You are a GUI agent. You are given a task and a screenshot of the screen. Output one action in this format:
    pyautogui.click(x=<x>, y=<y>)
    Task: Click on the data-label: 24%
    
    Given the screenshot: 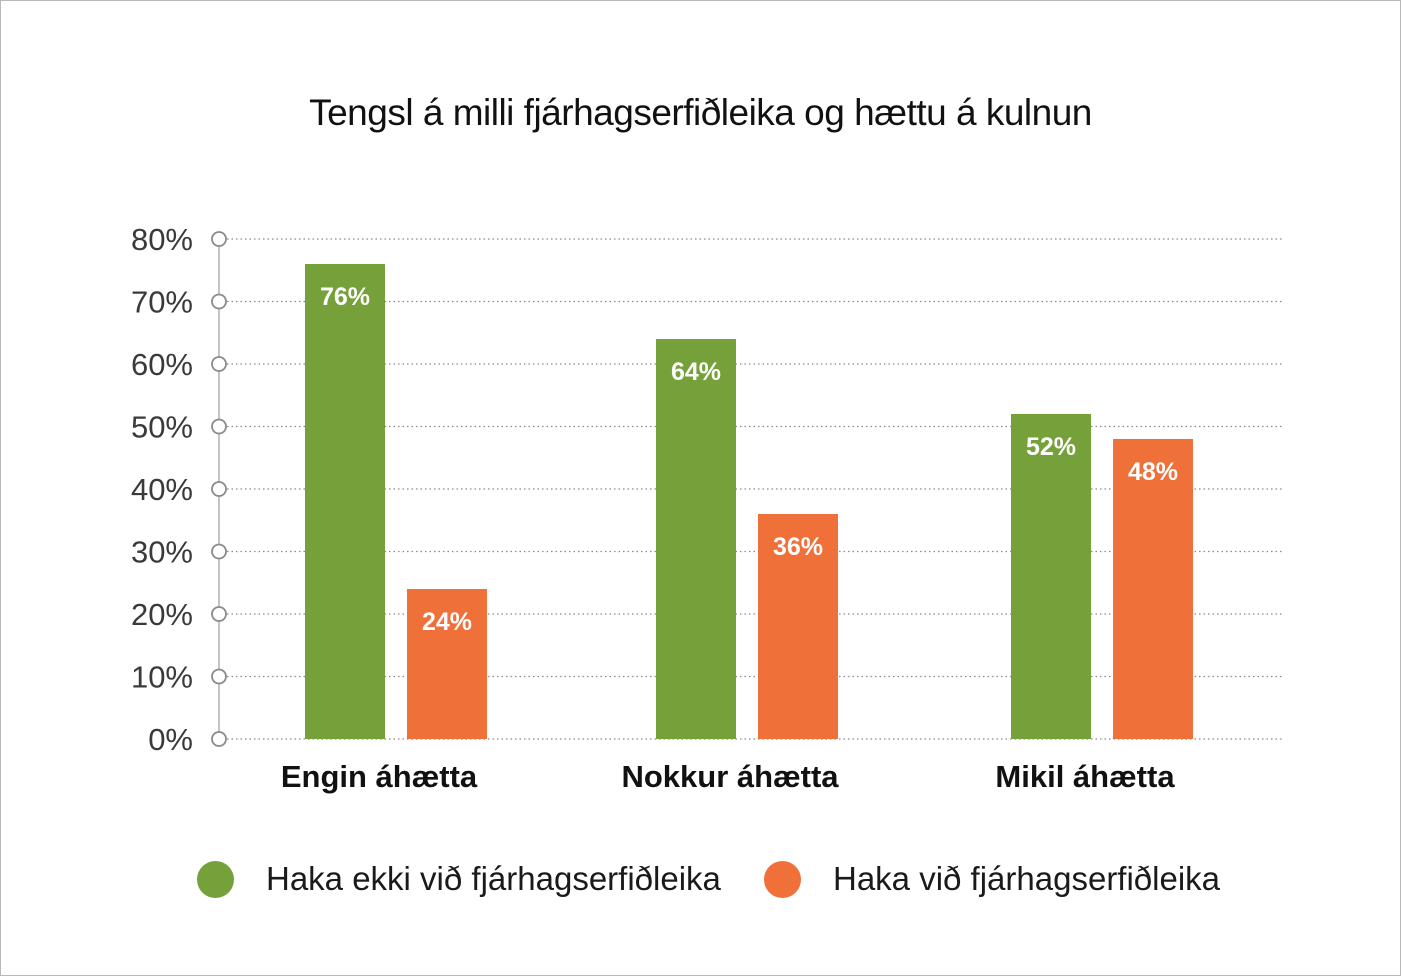 What is the action you would take?
    pyautogui.click(x=447, y=622)
    